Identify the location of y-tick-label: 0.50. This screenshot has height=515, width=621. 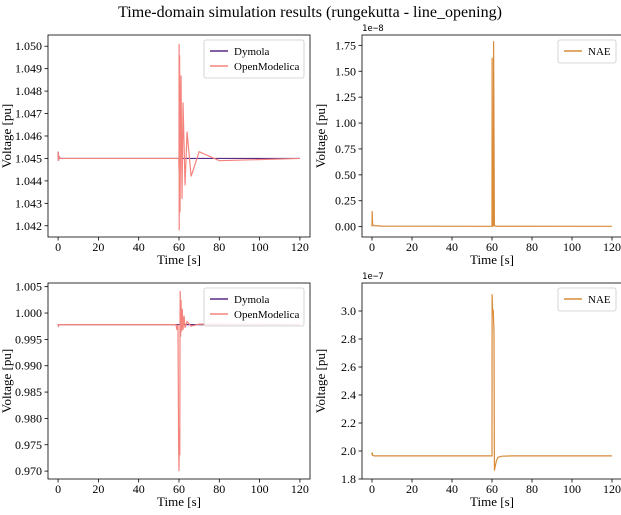
(345, 175).